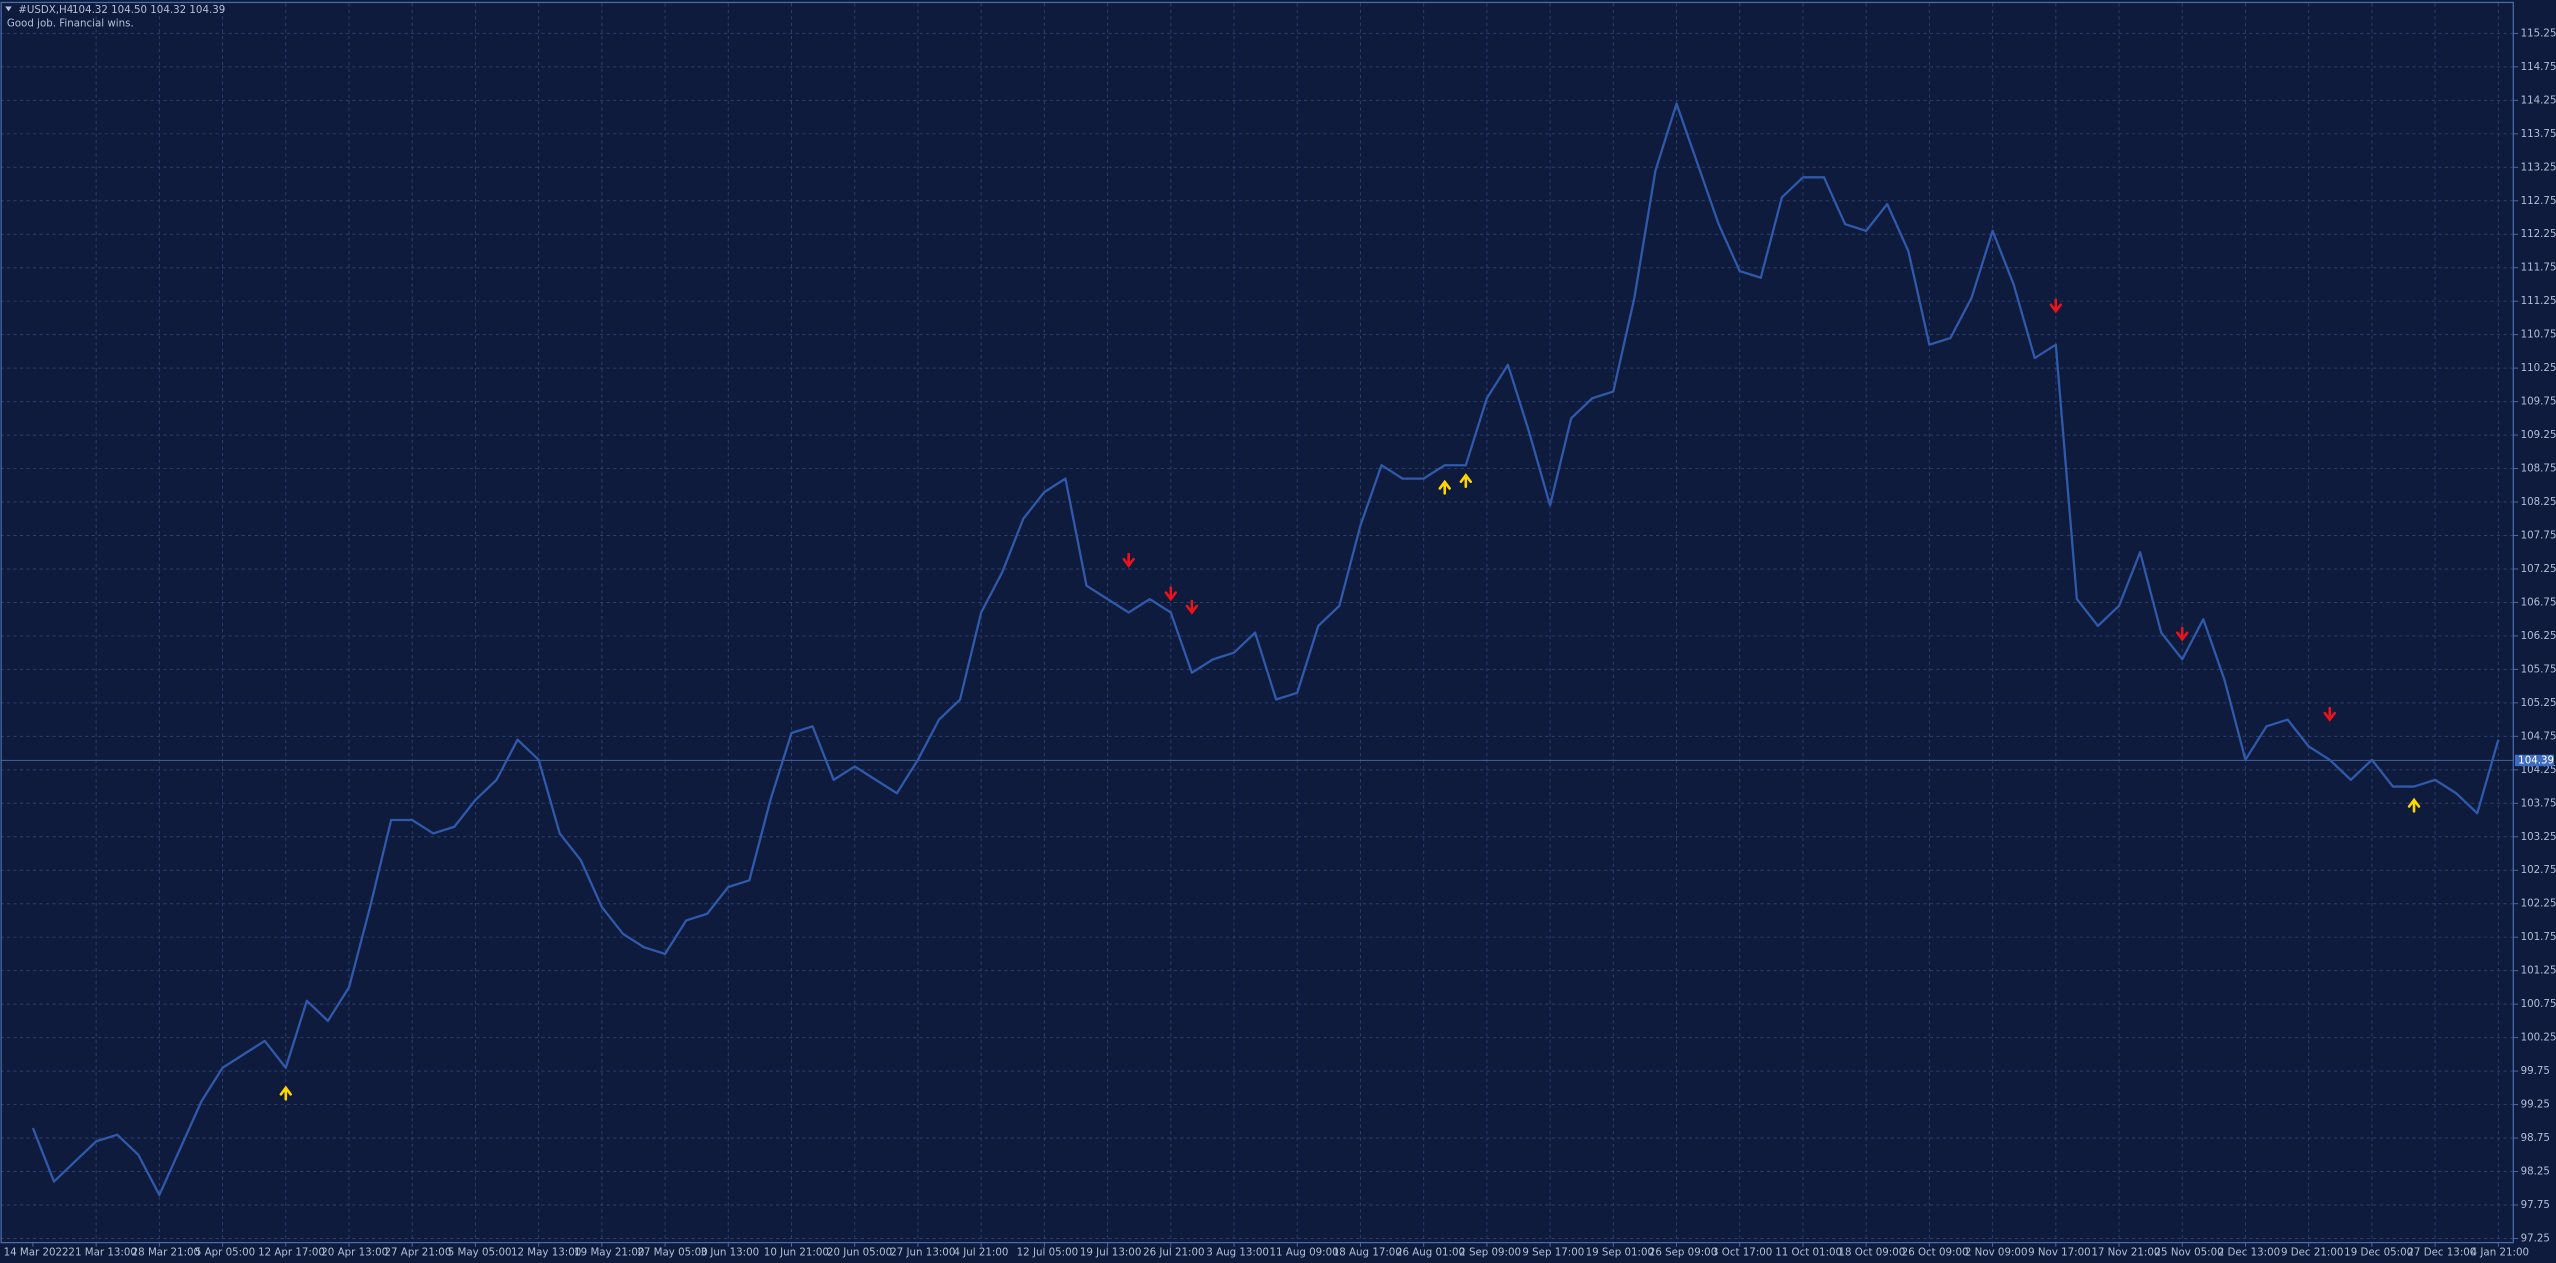 The height and width of the screenshot is (1263, 2556). What do you see at coordinates (2538, 234) in the screenshot?
I see `y-tick-label: 112.25` at bounding box center [2538, 234].